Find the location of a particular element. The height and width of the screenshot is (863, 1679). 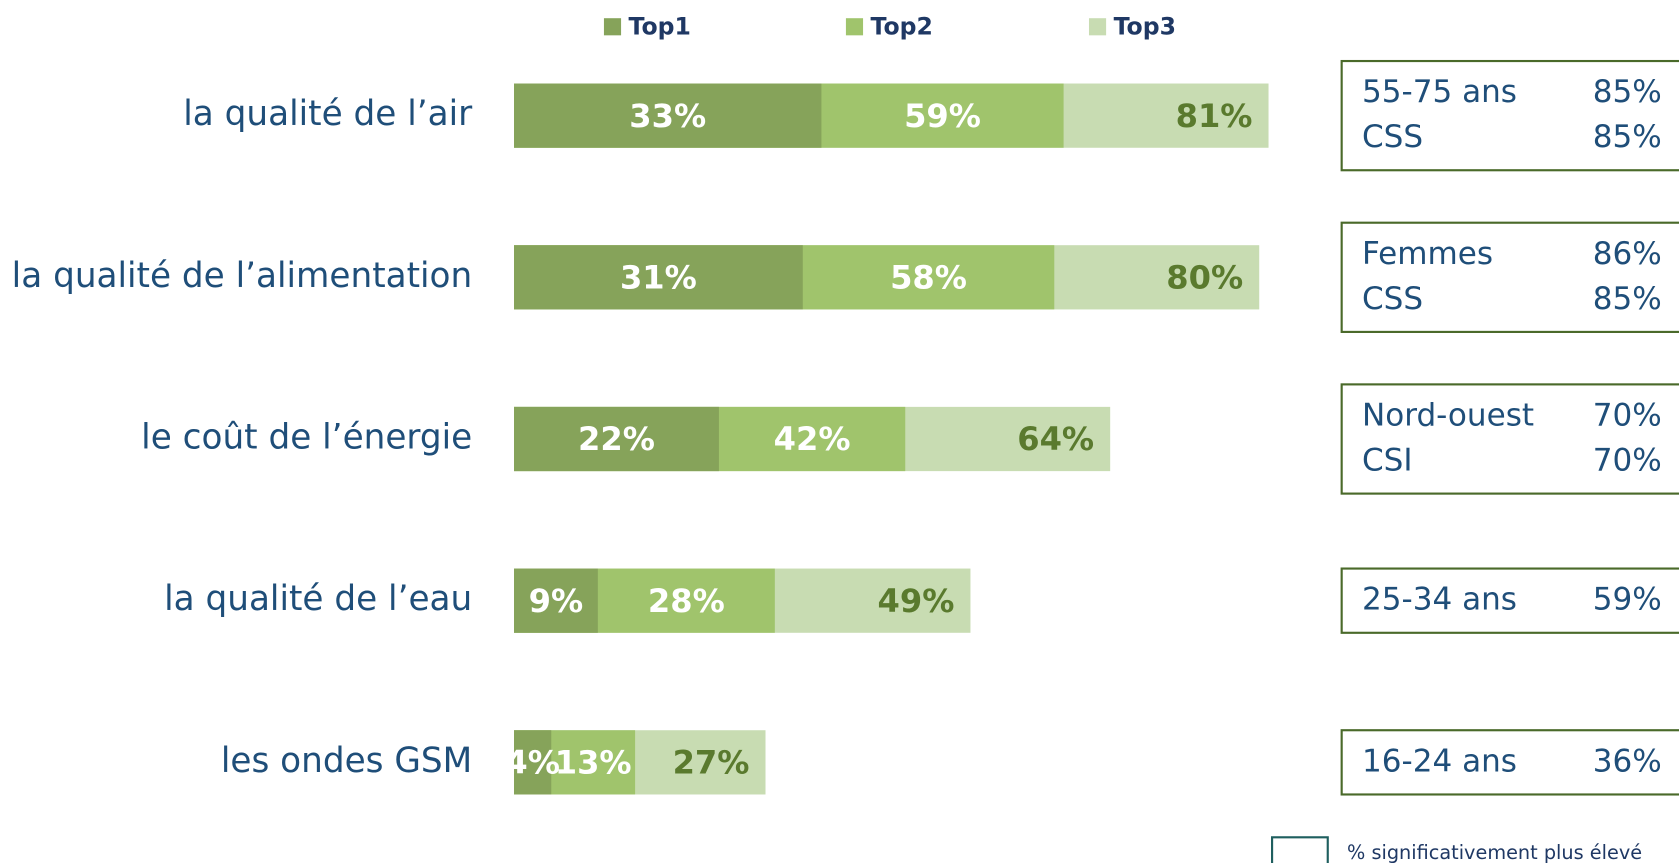

highlight-value: 59% is located at coordinates (1627, 600).